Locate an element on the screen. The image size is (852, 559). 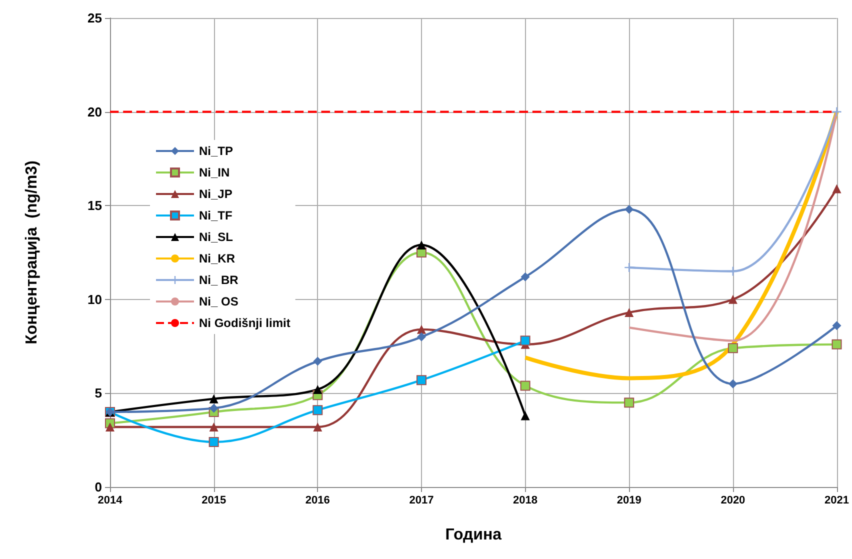
legend-label: Ni_JP is located at coordinates (215, 194).